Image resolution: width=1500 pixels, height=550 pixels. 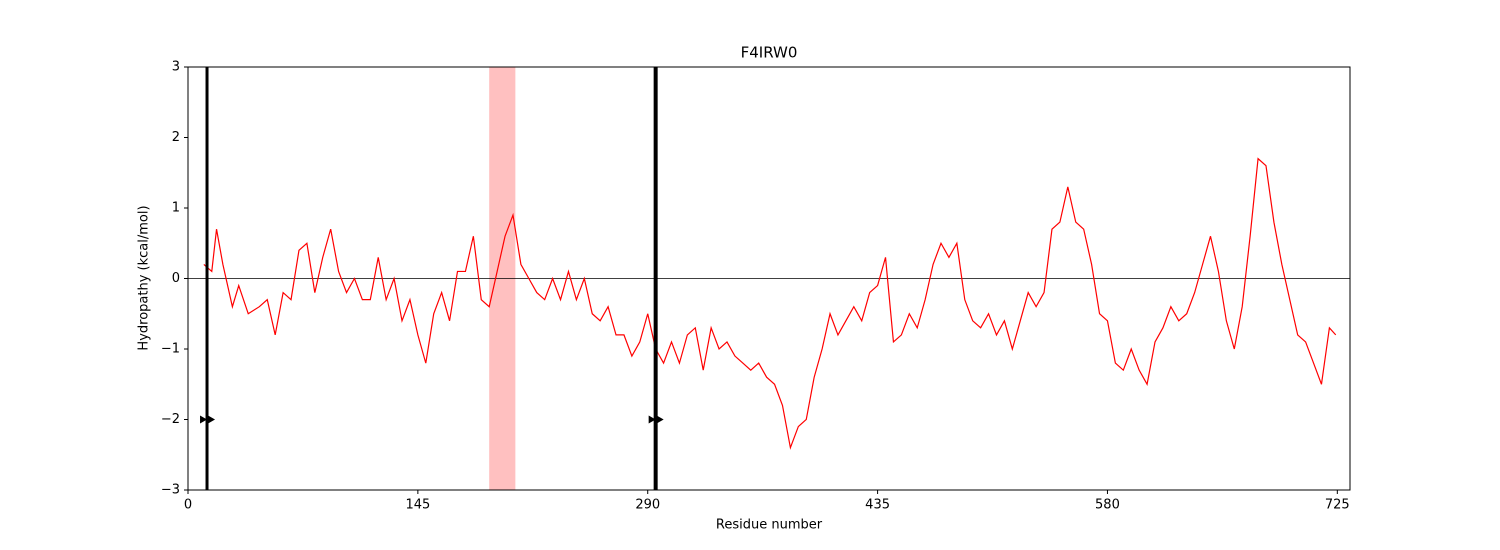 What do you see at coordinates (170, 490) in the screenshot?
I see `y-tick-label: −3` at bounding box center [170, 490].